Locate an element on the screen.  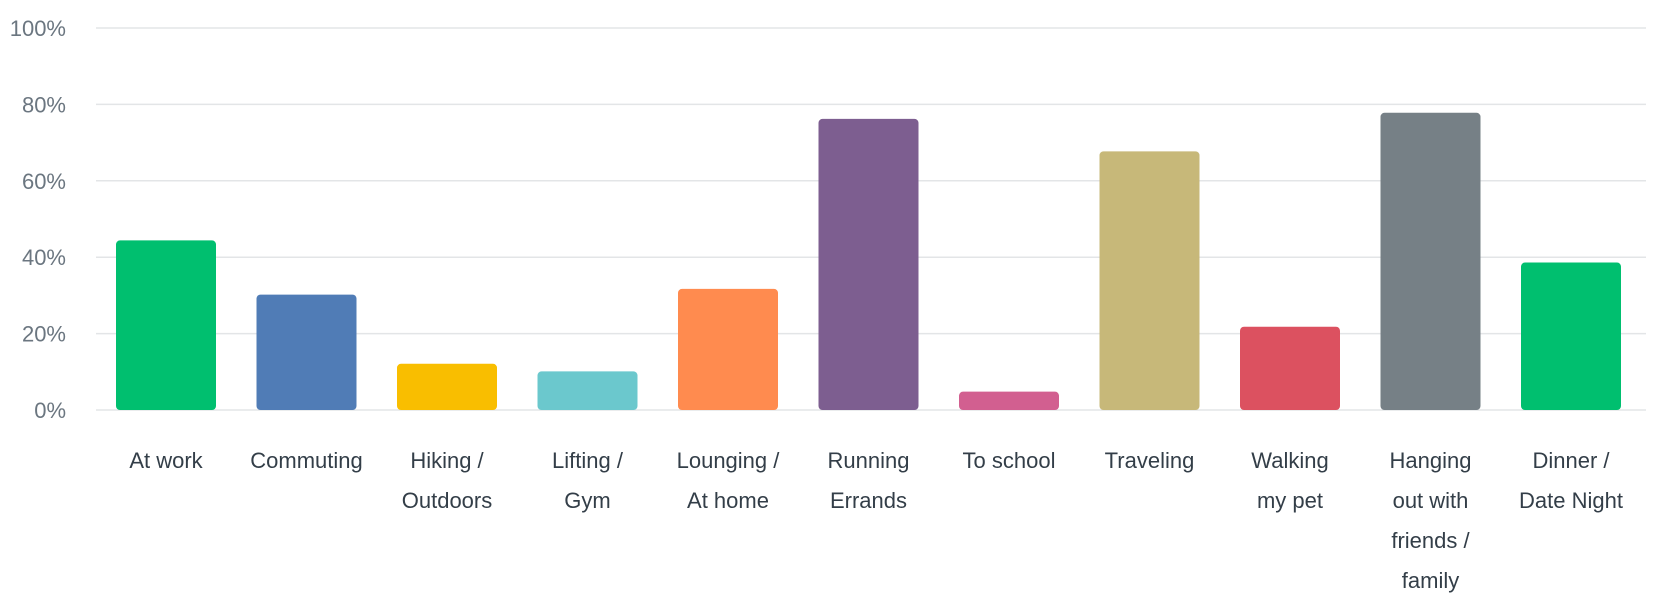
y-tick-label: 80% is located at coordinates (44, 104).